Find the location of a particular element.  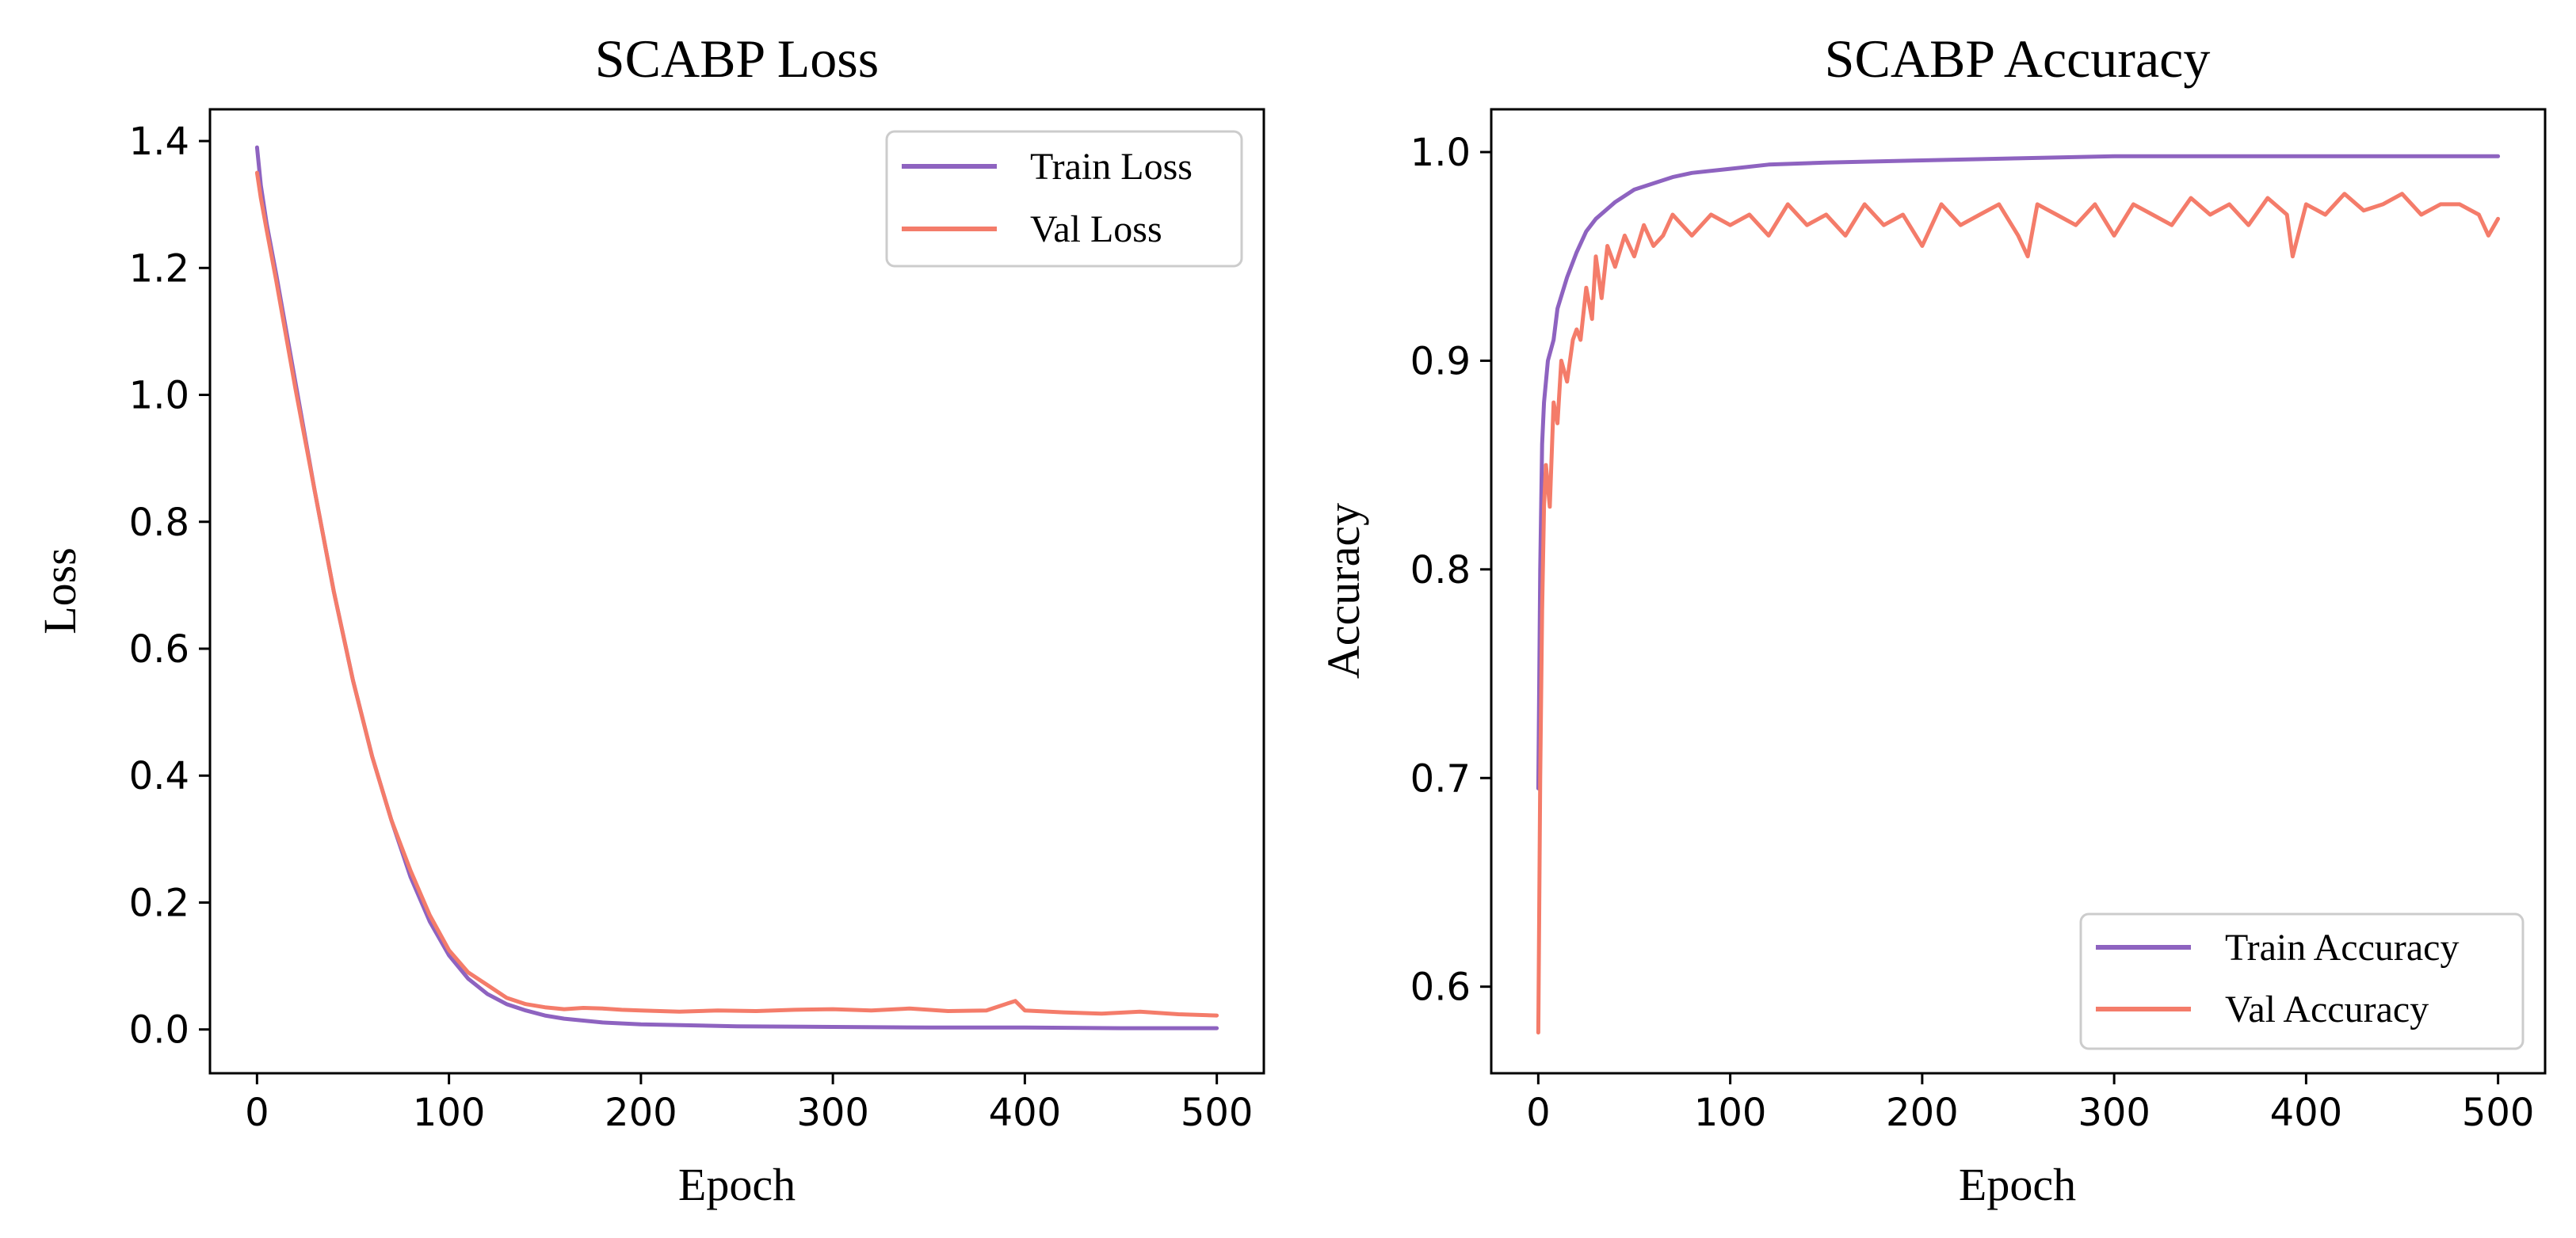

loss-x-tick-label: 0 is located at coordinates (257, 1113).